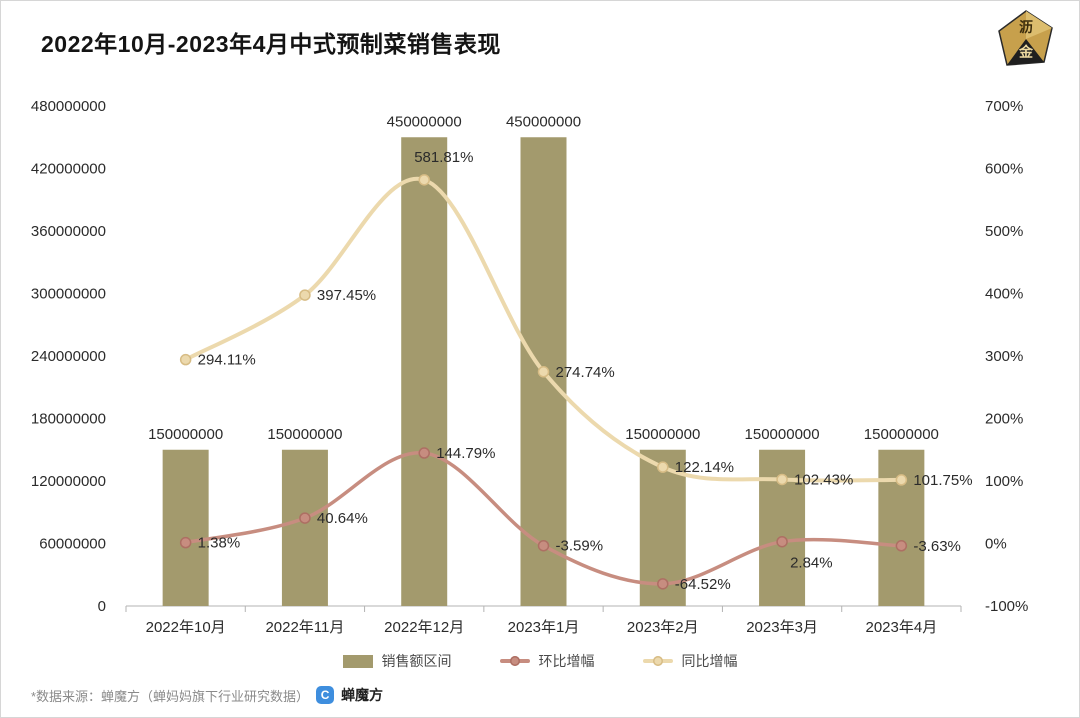  I want to click on x-axis-label: 2022年12月, so click(424, 627).